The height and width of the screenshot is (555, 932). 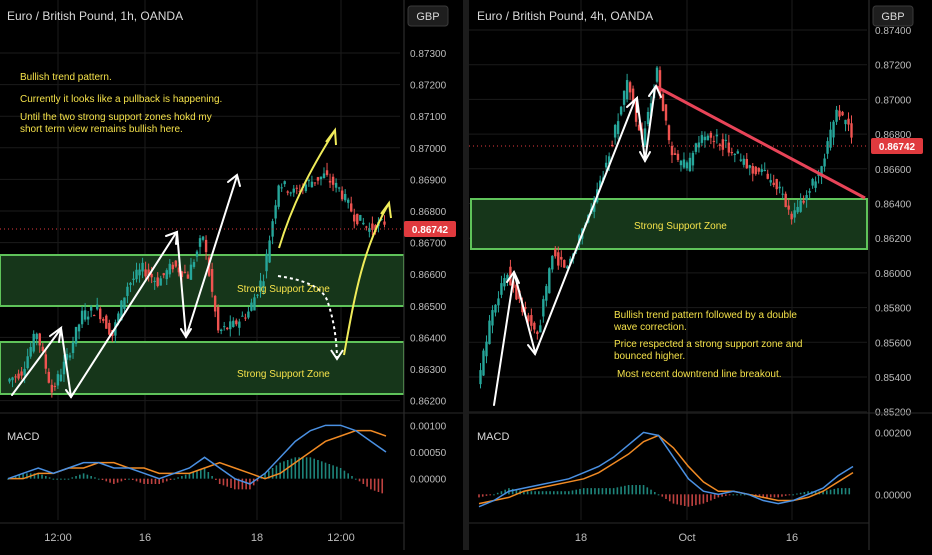 I want to click on price-tick-label: 0.87400, so click(x=893, y=31).